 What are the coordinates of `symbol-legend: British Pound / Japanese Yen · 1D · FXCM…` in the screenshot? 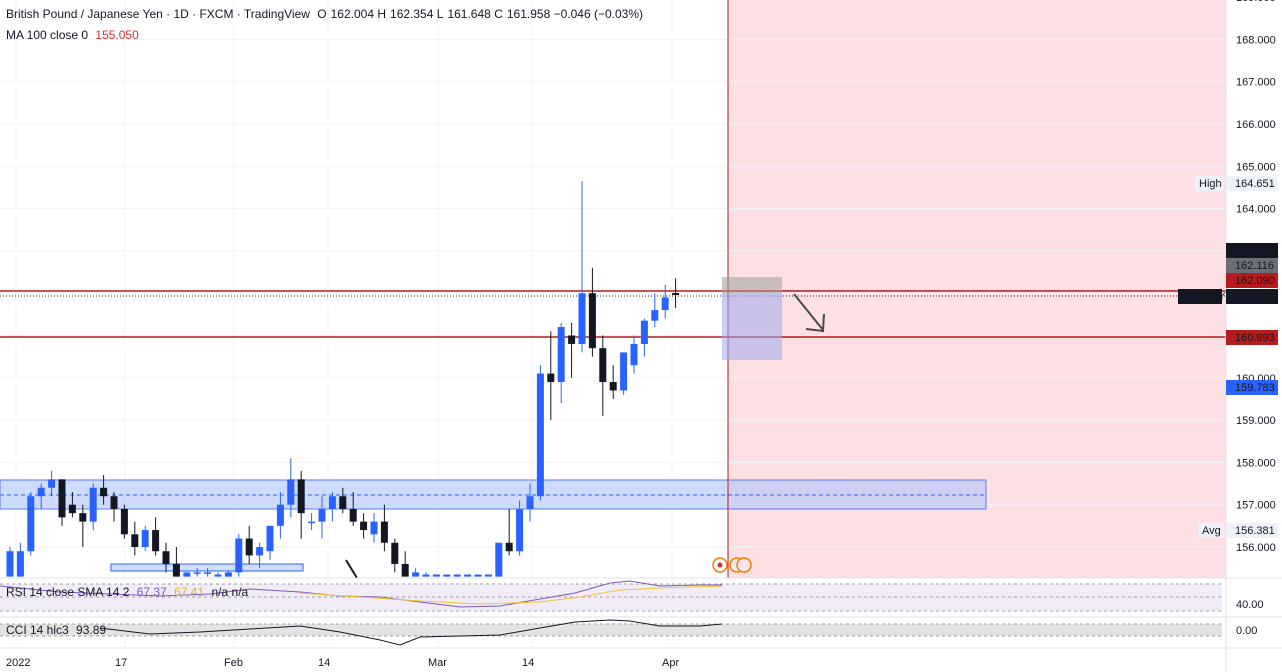 It's located at (328, 14).